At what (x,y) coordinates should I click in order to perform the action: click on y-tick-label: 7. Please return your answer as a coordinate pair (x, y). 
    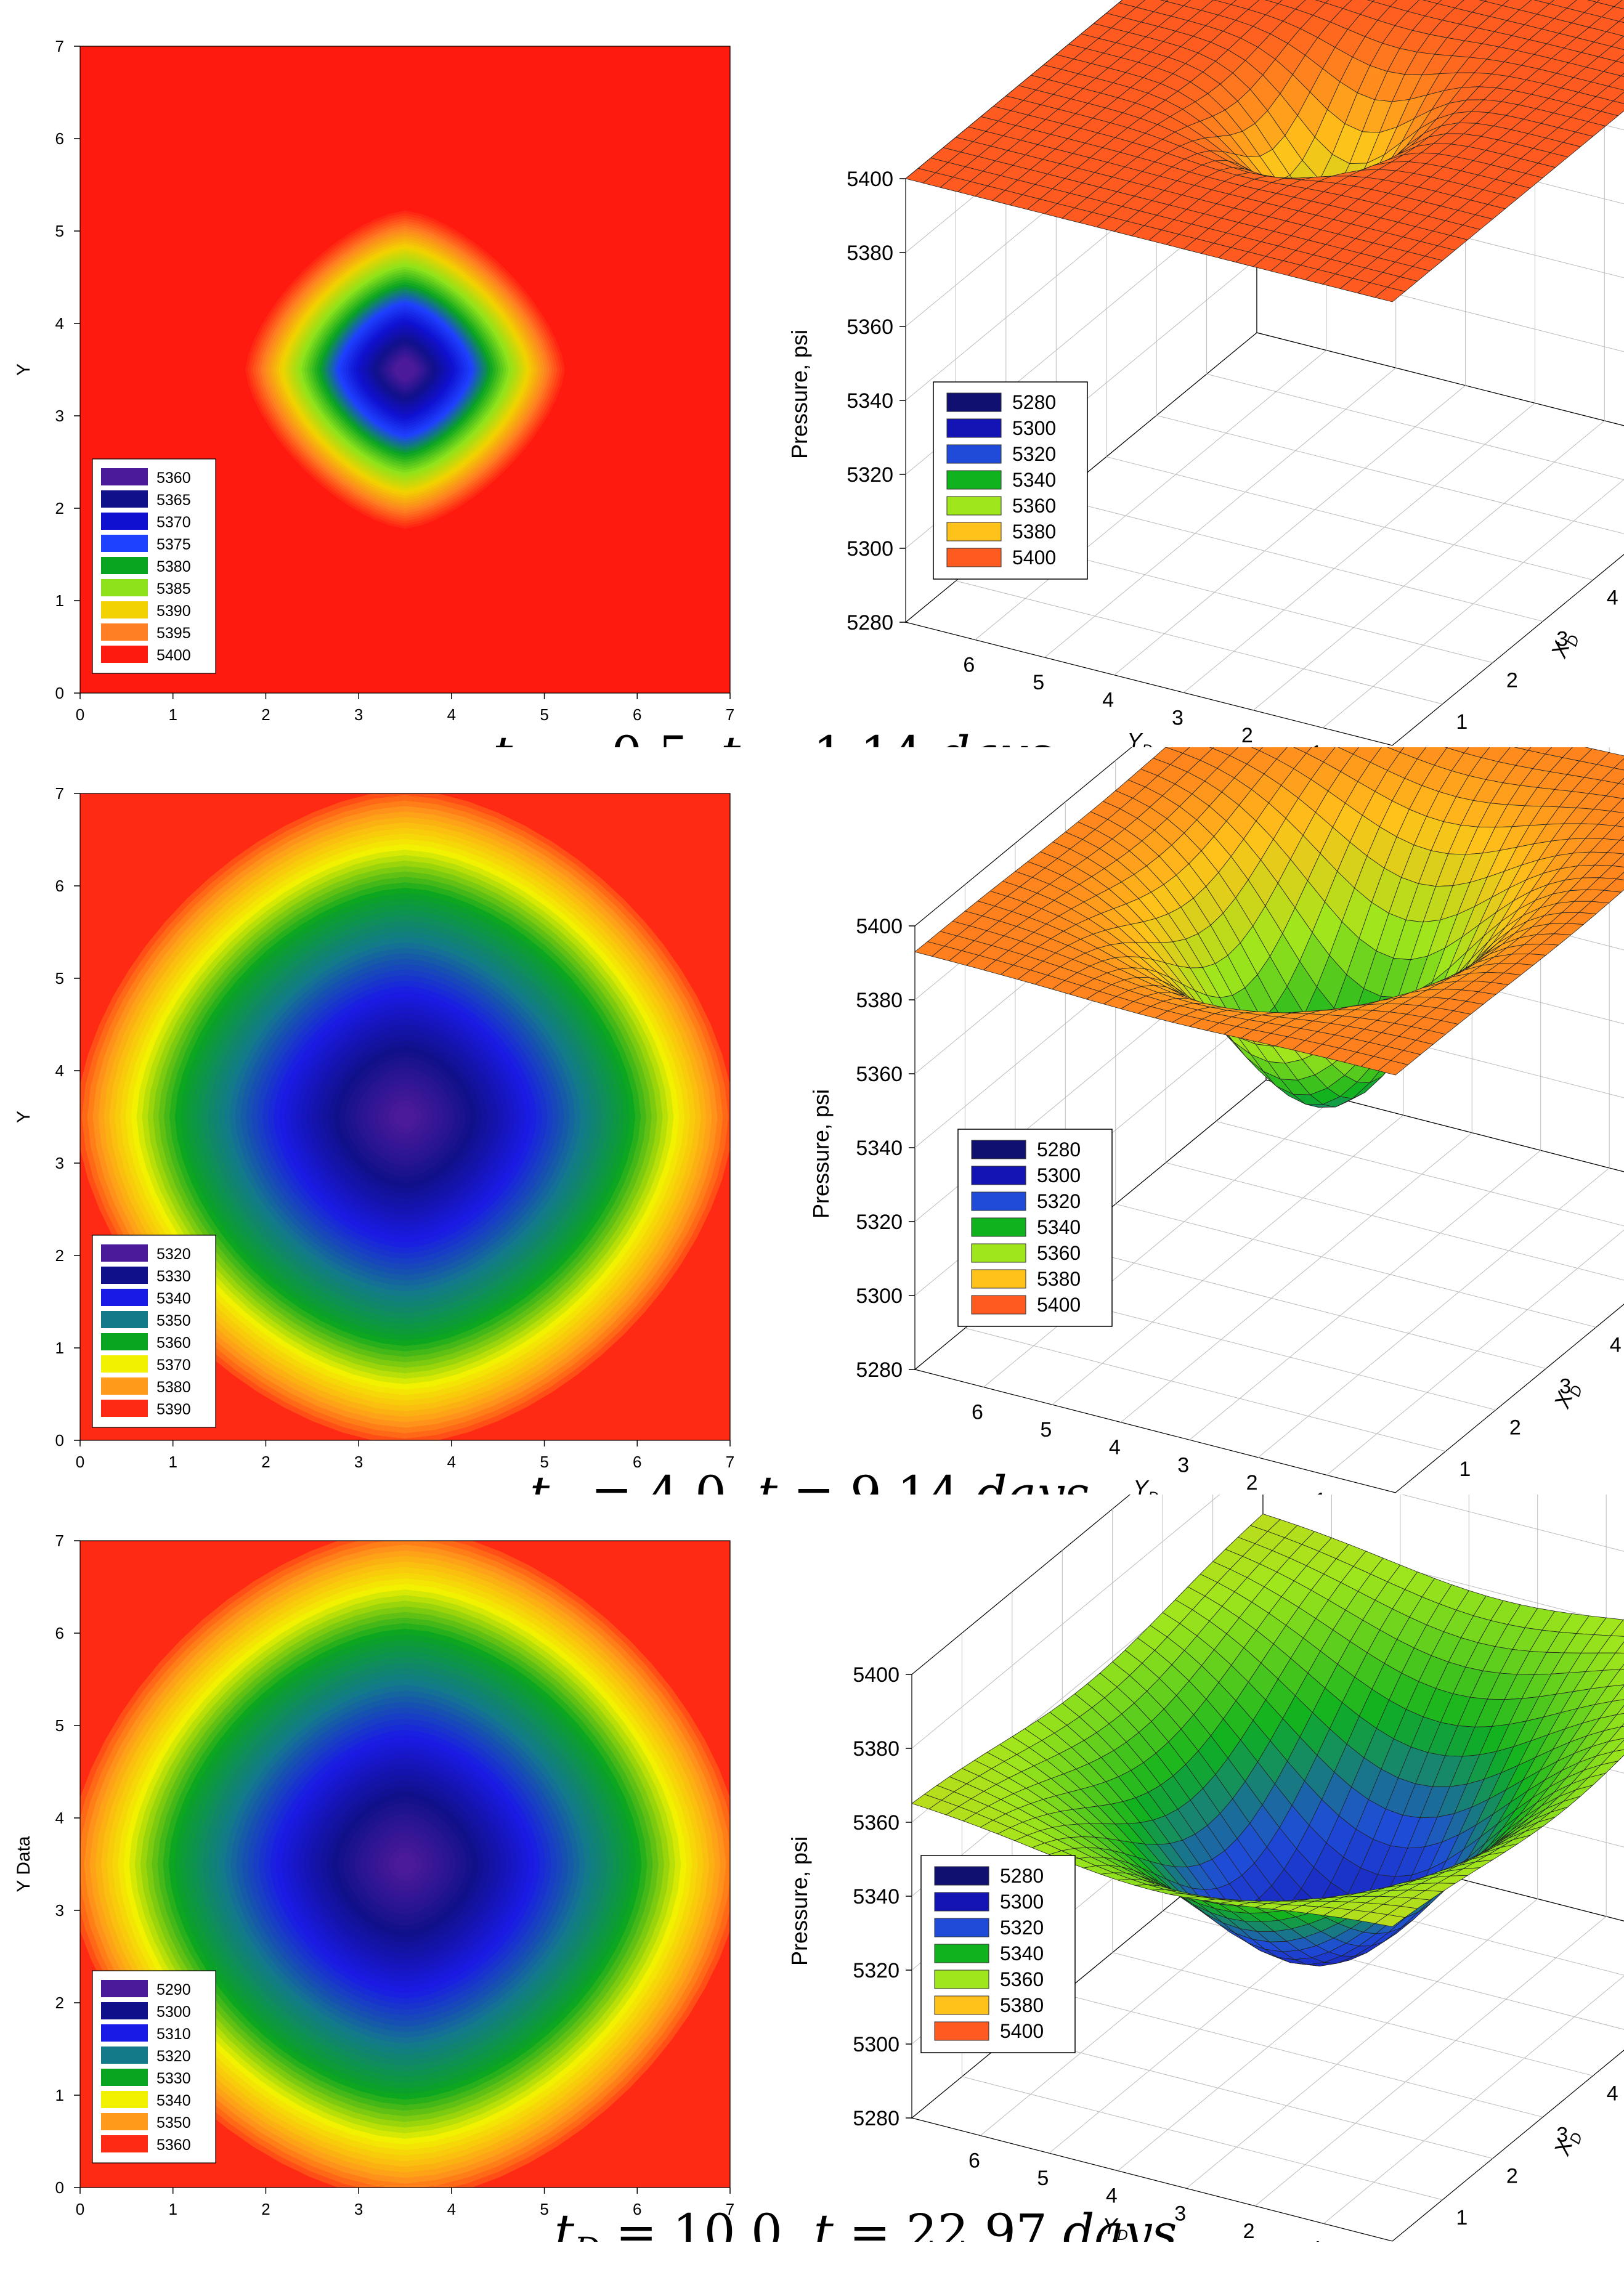
    Looking at the image, I should click on (59, 46).